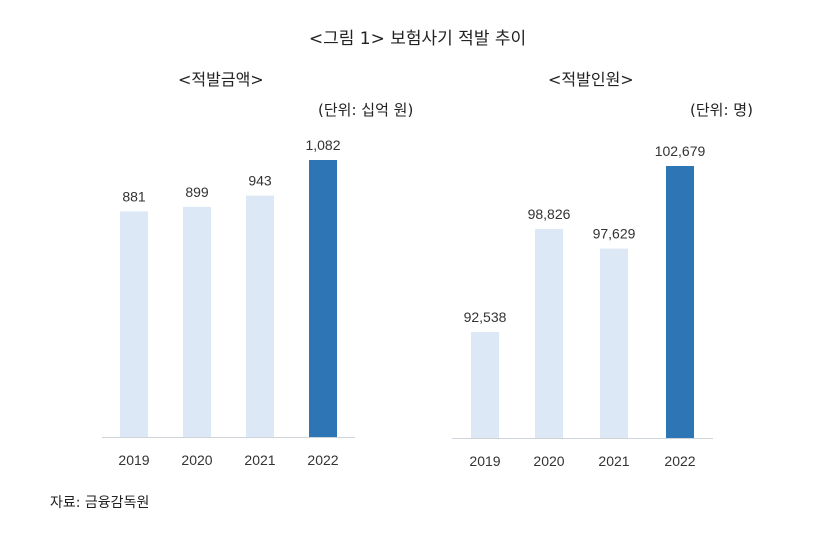 The image size is (835, 534). Describe the element at coordinates (260, 181) in the screenshot. I see `data-label: 943` at that location.